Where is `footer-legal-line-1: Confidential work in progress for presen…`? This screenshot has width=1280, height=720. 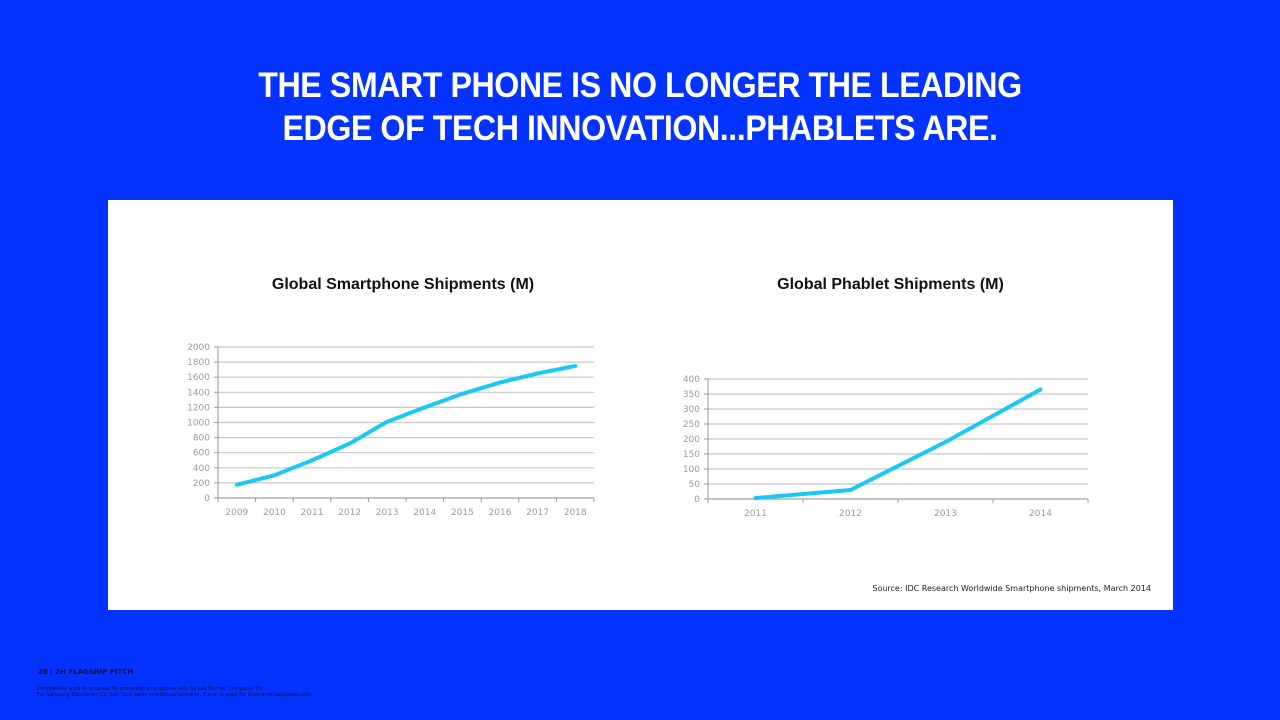 footer-legal-line-1: Confidential work in progress for presen… is located at coordinates (151, 689).